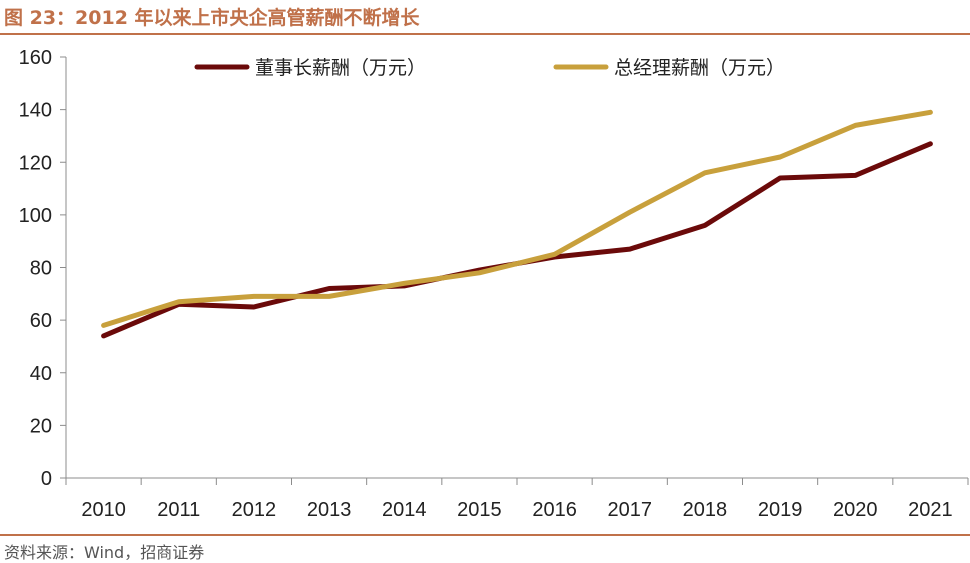  What do you see at coordinates (485, 535) in the screenshot?
I see `footer-divider` at bounding box center [485, 535].